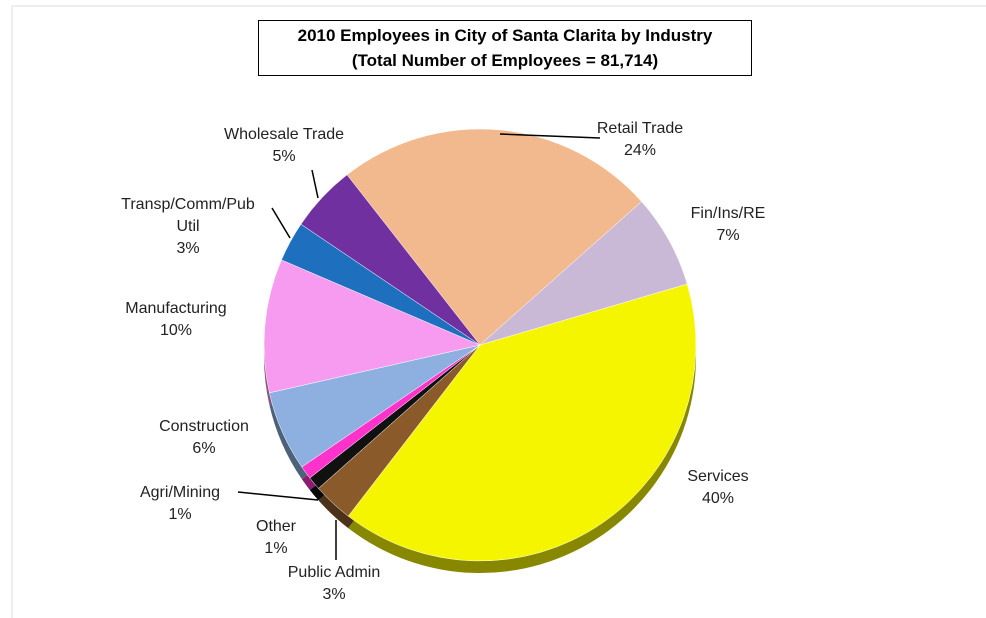  I want to click on slice-label: Fin/Ins/RE 7%, so click(728, 225).